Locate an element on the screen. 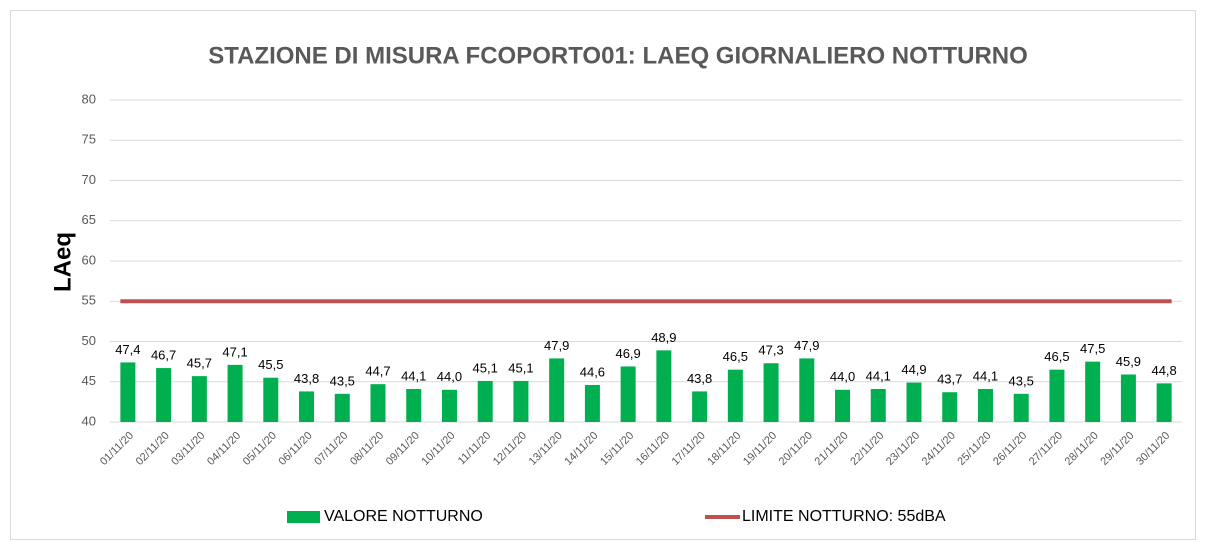  data-label: 47,3 is located at coordinates (770, 350).